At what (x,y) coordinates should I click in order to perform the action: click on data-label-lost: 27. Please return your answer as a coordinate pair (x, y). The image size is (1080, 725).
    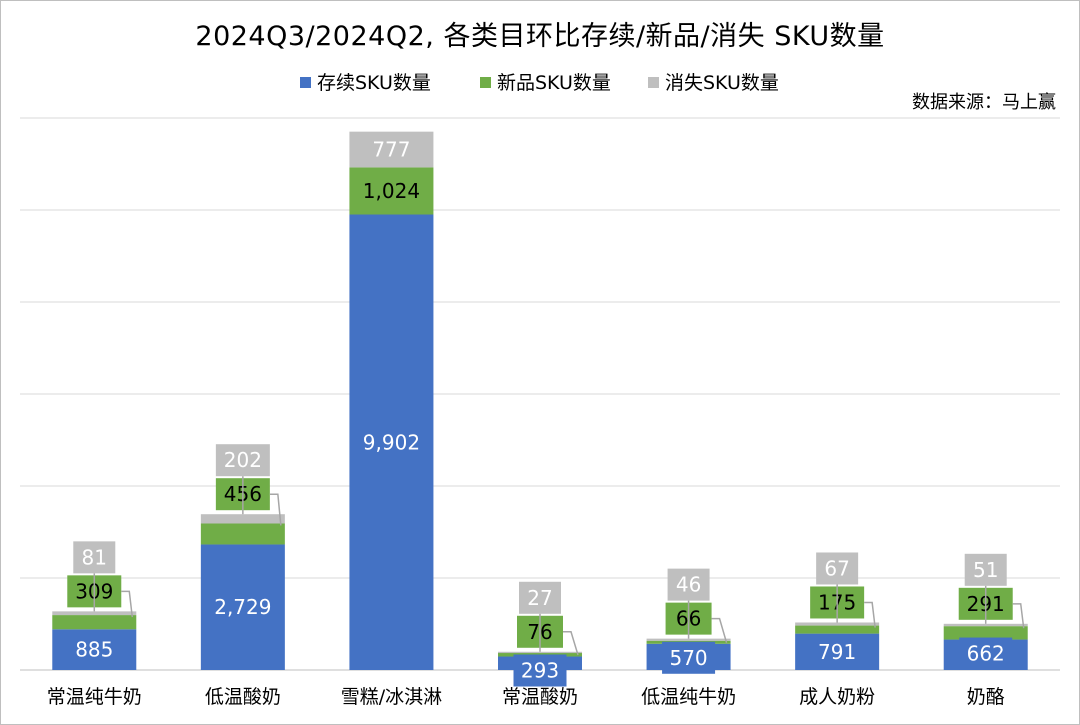
    Looking at the image, I should click on (539, 598).